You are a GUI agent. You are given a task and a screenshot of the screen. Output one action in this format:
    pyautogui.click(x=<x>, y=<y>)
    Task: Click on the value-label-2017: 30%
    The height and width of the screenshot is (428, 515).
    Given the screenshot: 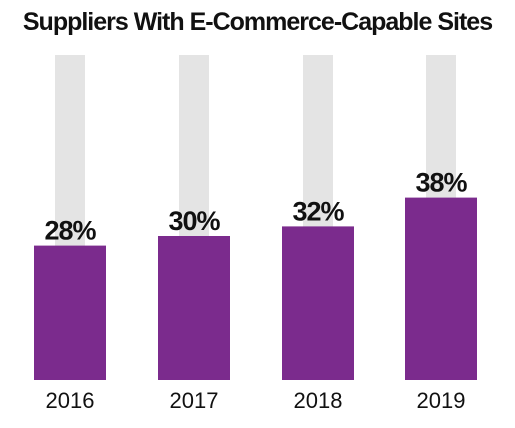 What is the action you would take?
    pyautogui.click(x=194, y=221)
    